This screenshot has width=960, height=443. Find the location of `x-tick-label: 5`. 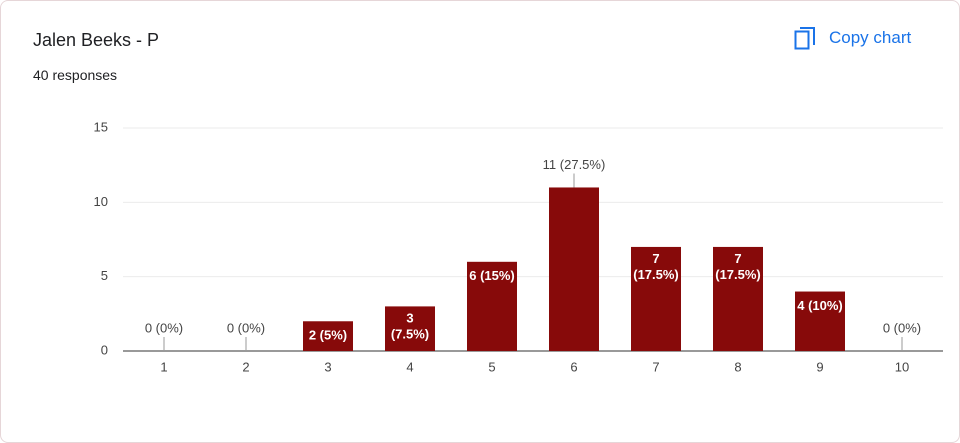

x-tick-label: 5 is located at coordinates (491, 366).